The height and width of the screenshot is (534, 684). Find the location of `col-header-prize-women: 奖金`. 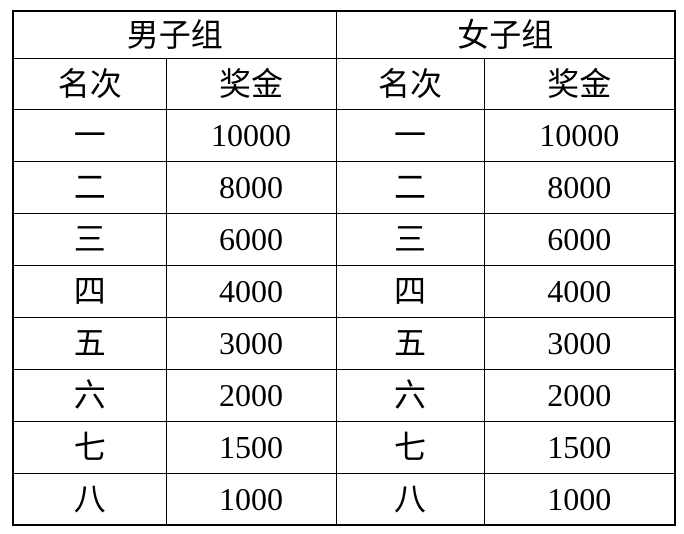

col-header-prize-women: 奖金 is located at coordinates (579, 83).